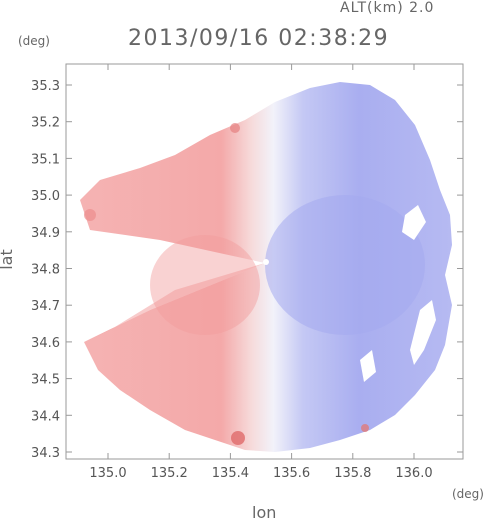  I want to click on y-tick-label: 34.4, so click(45, 416).